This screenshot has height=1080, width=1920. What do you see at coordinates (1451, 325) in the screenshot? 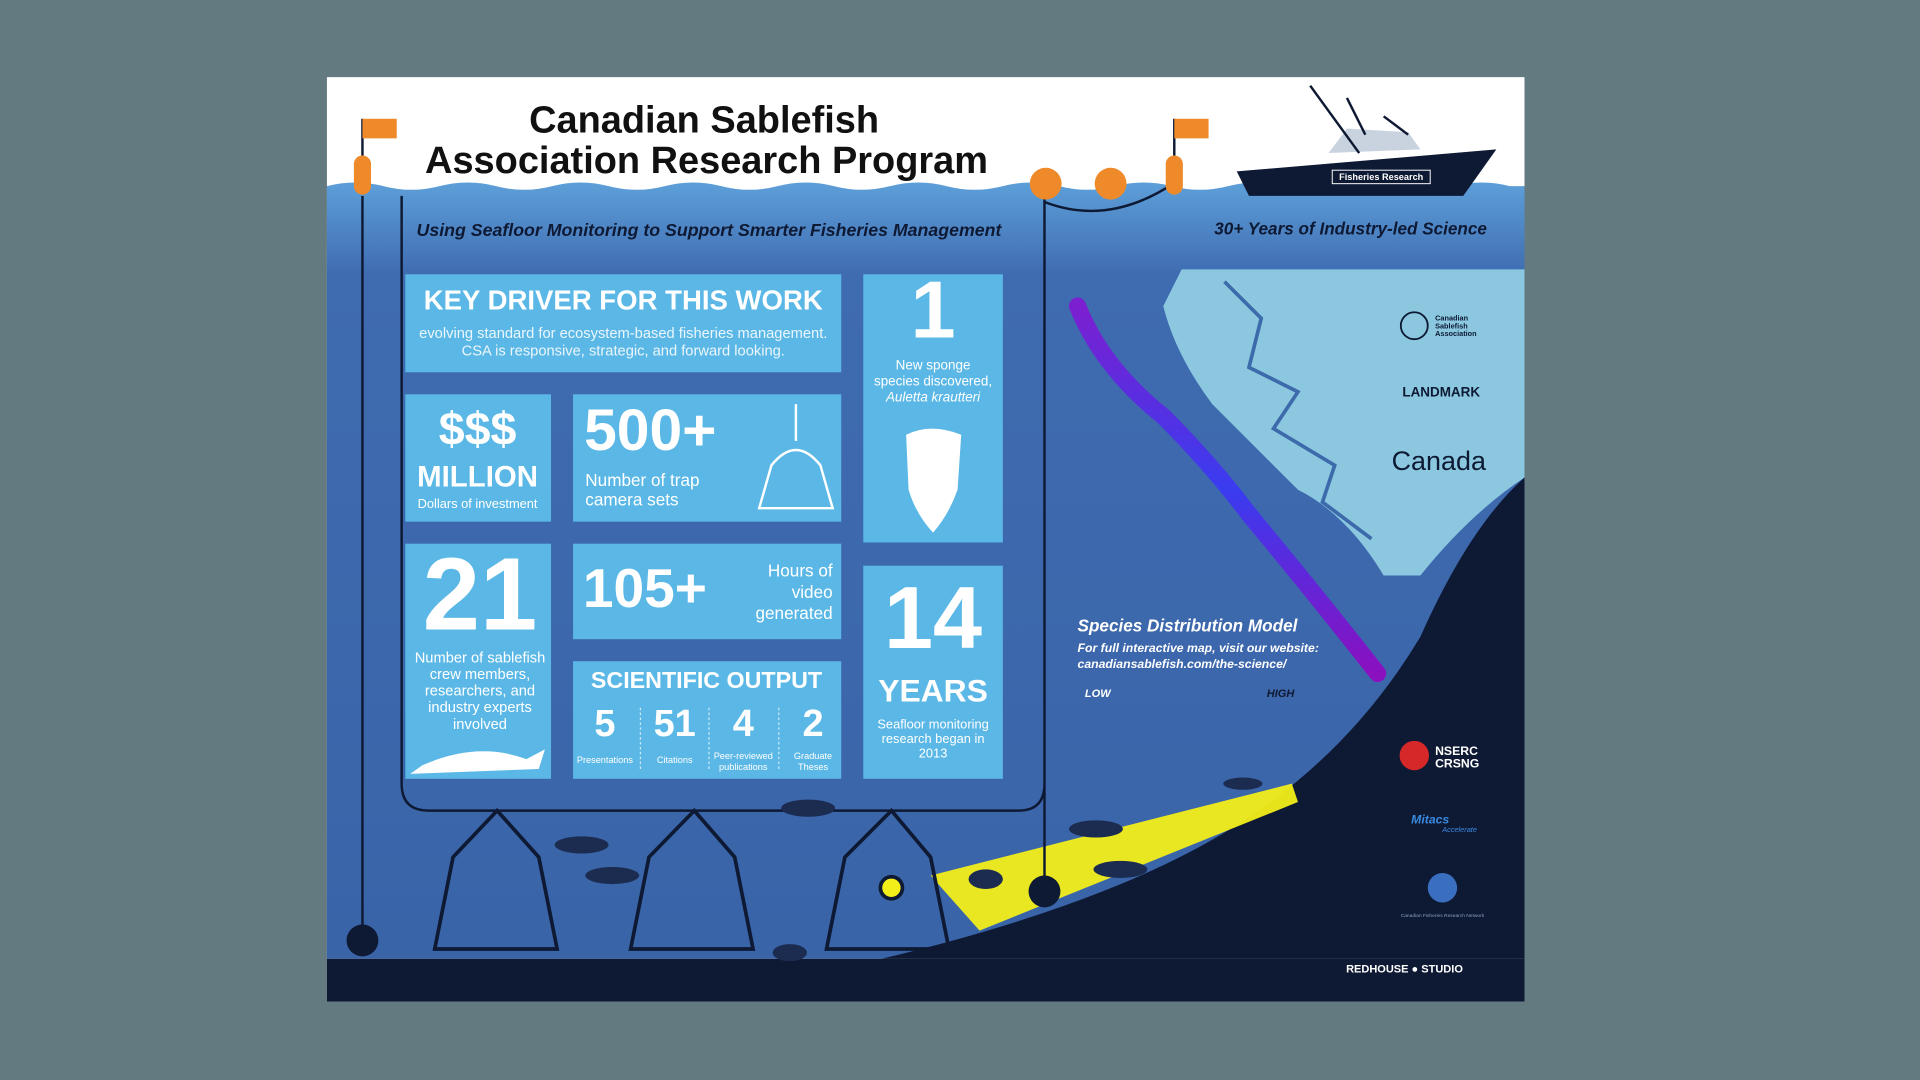
I see `logo-csa: Sablefish` at bounding box center [1451, 325].